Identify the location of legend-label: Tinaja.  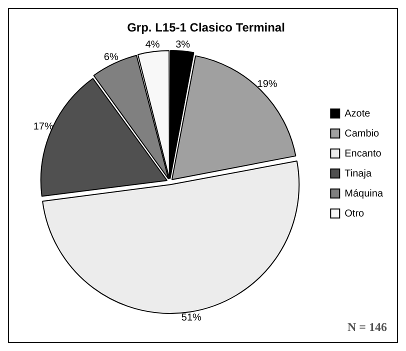
(358, 174).